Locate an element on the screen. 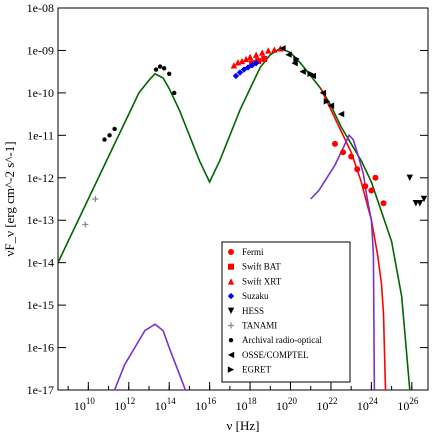  y-axis-title: νF_ν [erg cm^-2 s^-1] is located at coordinates (9, 198).